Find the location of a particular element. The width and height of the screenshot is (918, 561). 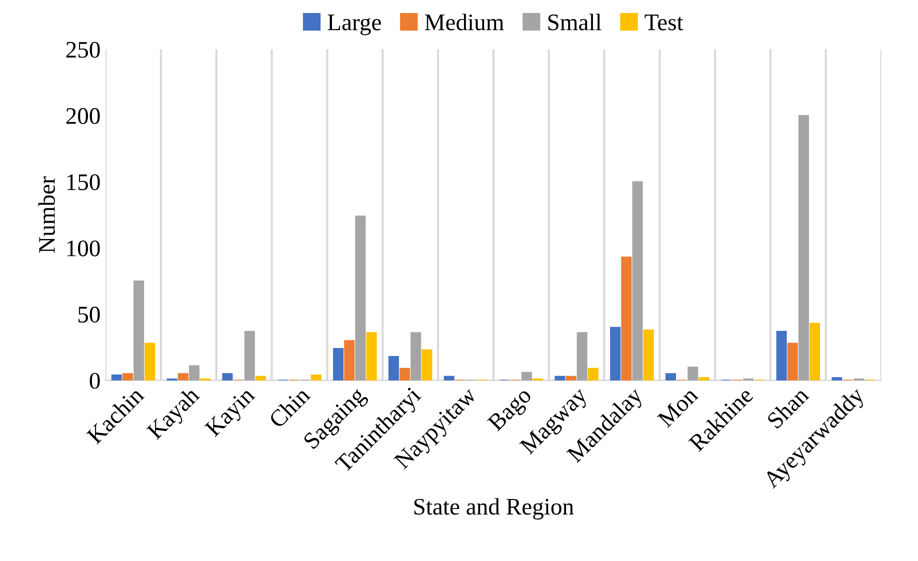

y-tick-label: 250 is located at coordinates (83, 50).